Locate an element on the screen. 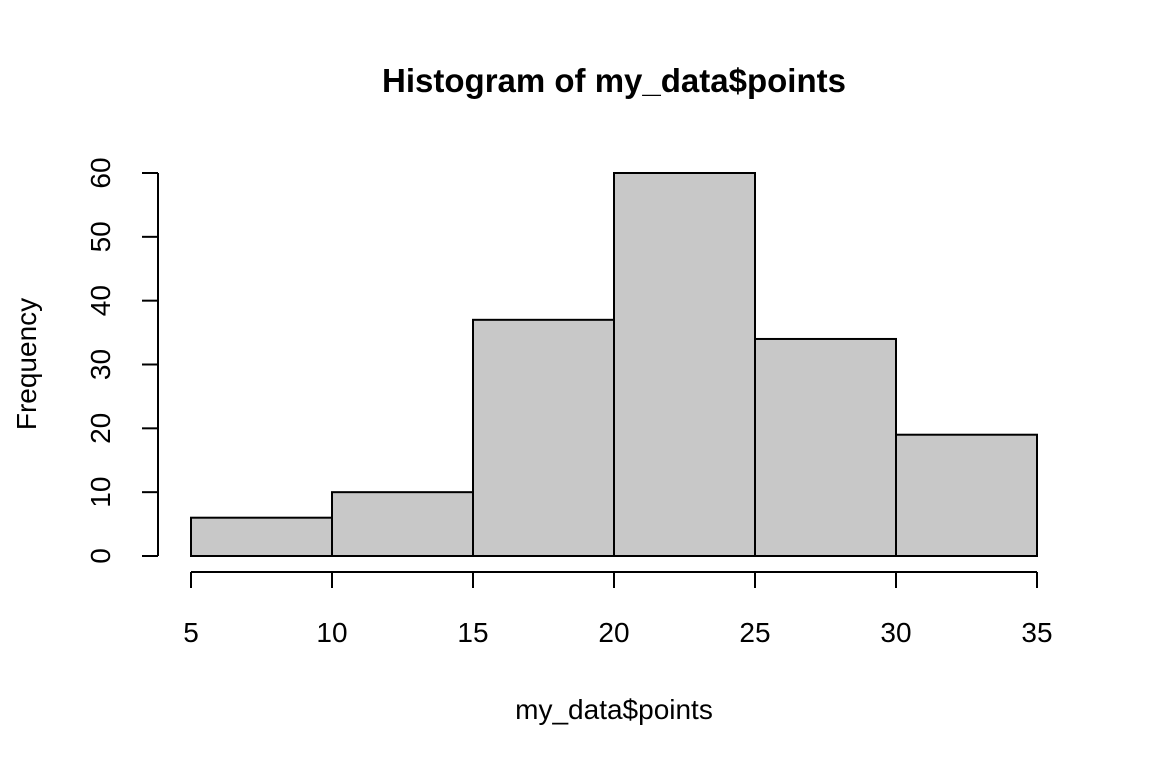 The width and height of the screenshot is (1152, 768). x-tick-label: 25 is located at coordinates (754, 632).